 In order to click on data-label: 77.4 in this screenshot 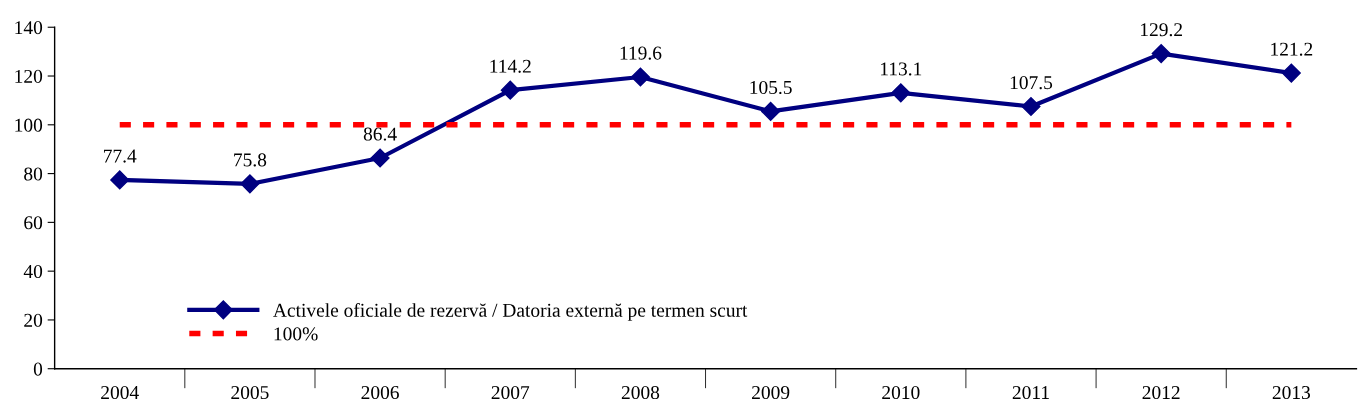, I will do `click(120, 156)`.